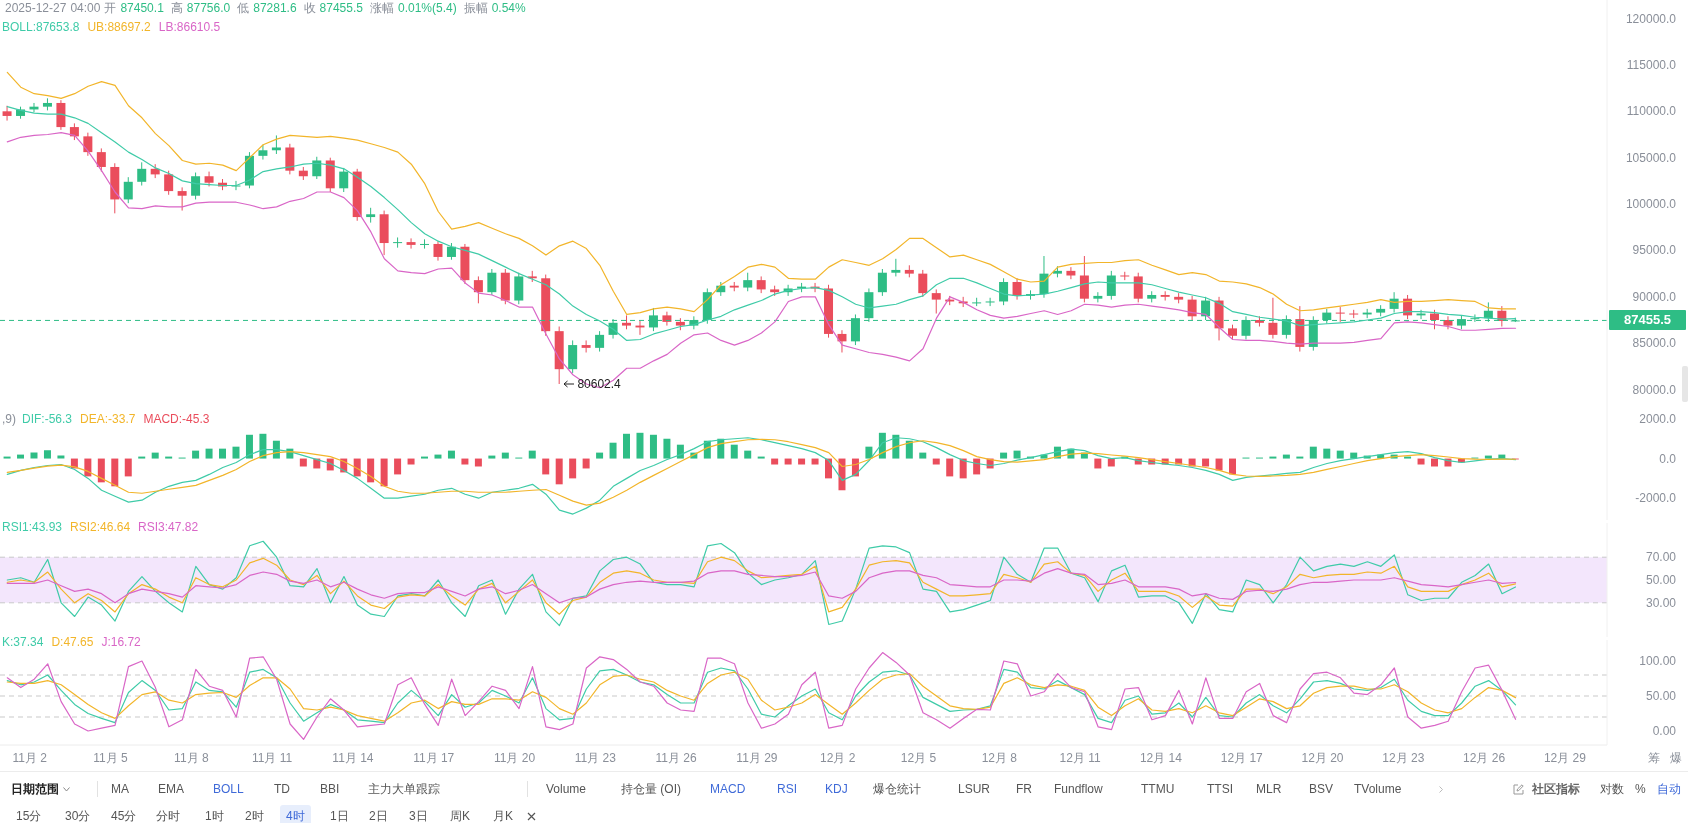  I want to click on x-tick-label: 12月 20, so click(1322, 757).